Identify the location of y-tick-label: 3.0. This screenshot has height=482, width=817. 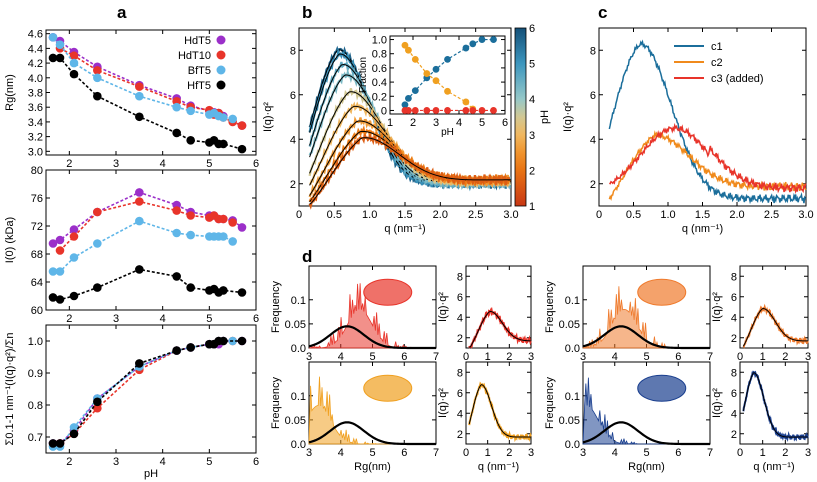
(35, 152).